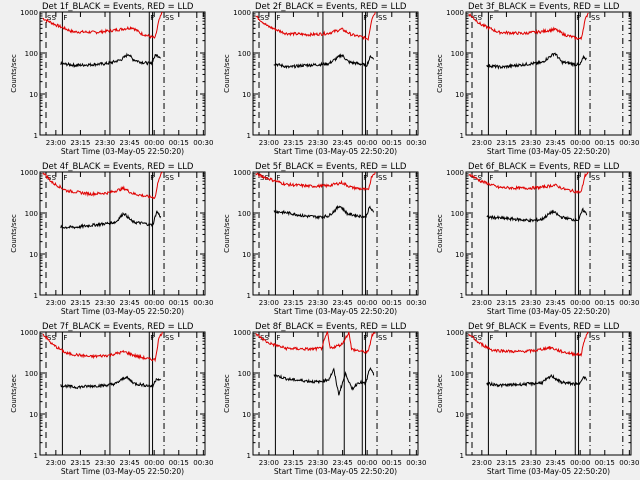 This screenshot has width=640, height=480. I want to click on panel-title: Det 1f_BLACK = Events, RED = LLD, so click(118, 7).